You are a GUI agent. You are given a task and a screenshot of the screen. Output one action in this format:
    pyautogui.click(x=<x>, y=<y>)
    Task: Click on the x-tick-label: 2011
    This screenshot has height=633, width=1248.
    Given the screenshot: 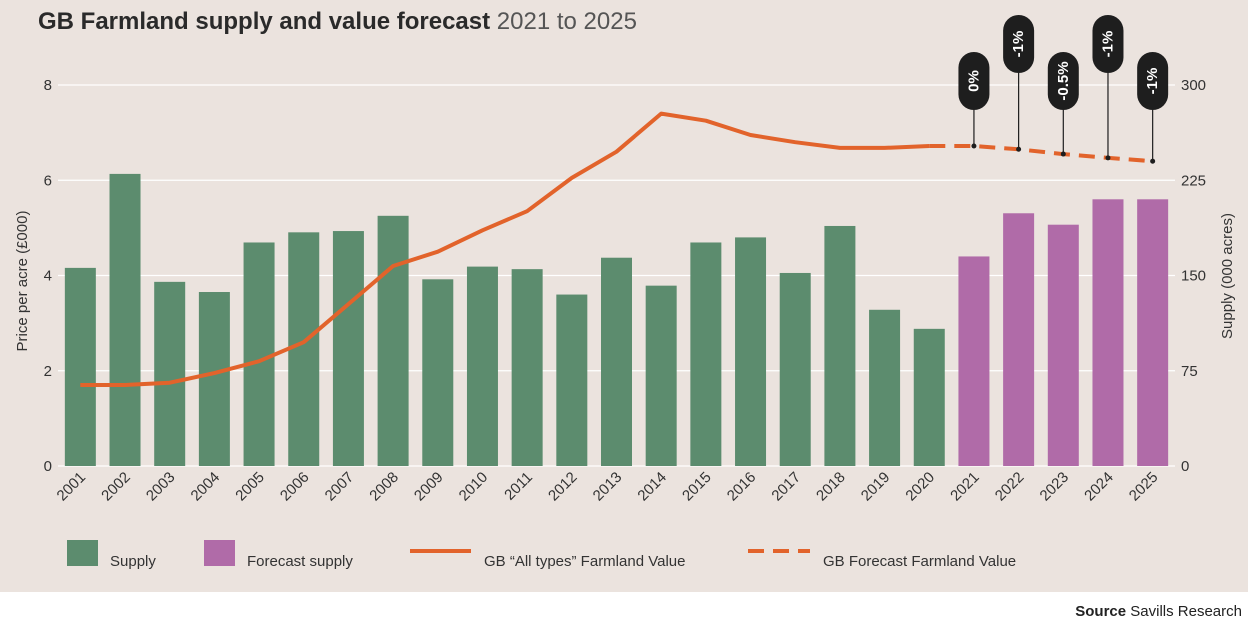 What is the action you would take?
    pyautogui.click(x=518, y=486)
    